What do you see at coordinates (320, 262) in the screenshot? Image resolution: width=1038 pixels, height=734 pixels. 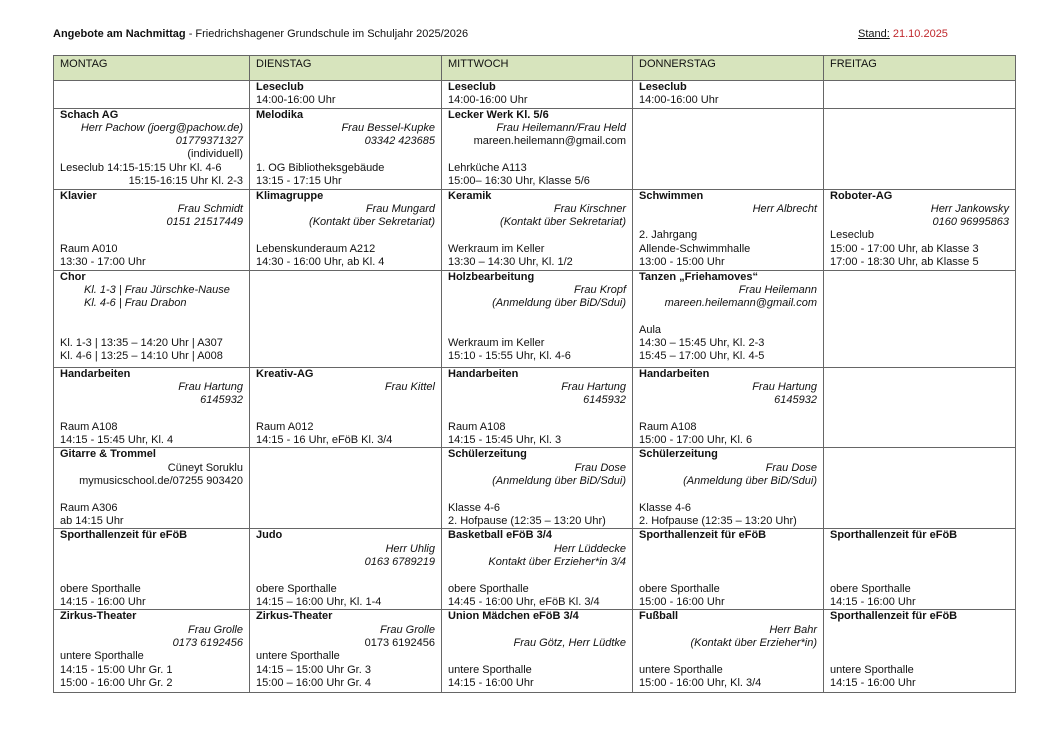 I see `activity-detail: 14:30 - 16:00 Uhr, ab Kl. 4` at bounding box center [320, 262].